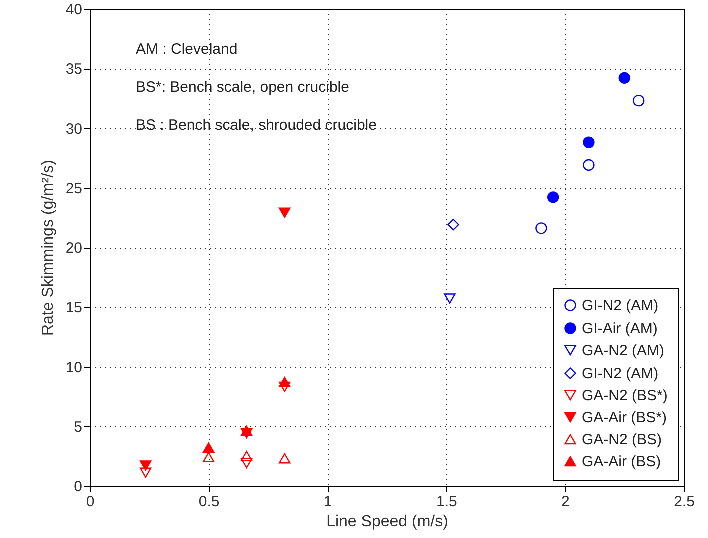  I want to click on legend-label: GA-N2 (BS*), so click(625, 396).